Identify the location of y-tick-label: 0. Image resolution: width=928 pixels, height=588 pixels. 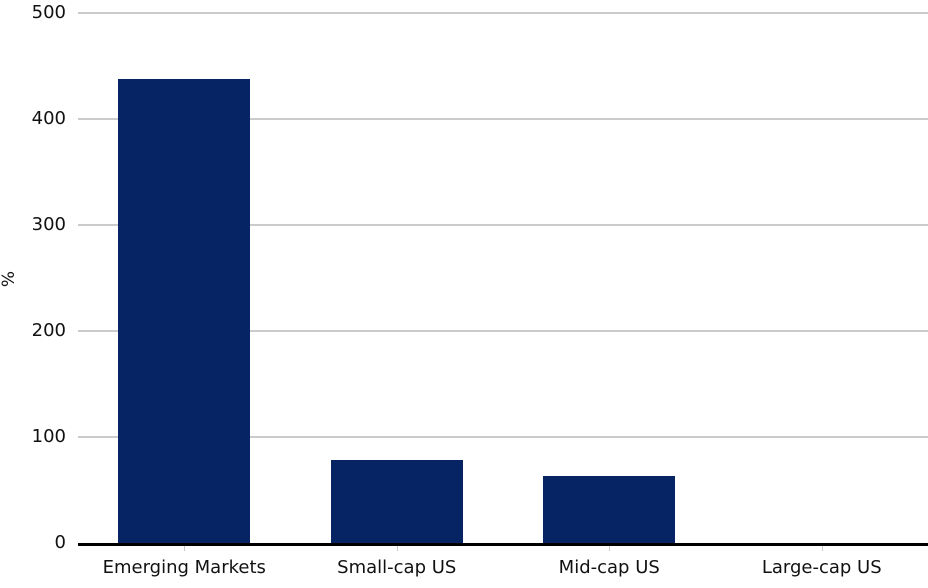
(60, 542).